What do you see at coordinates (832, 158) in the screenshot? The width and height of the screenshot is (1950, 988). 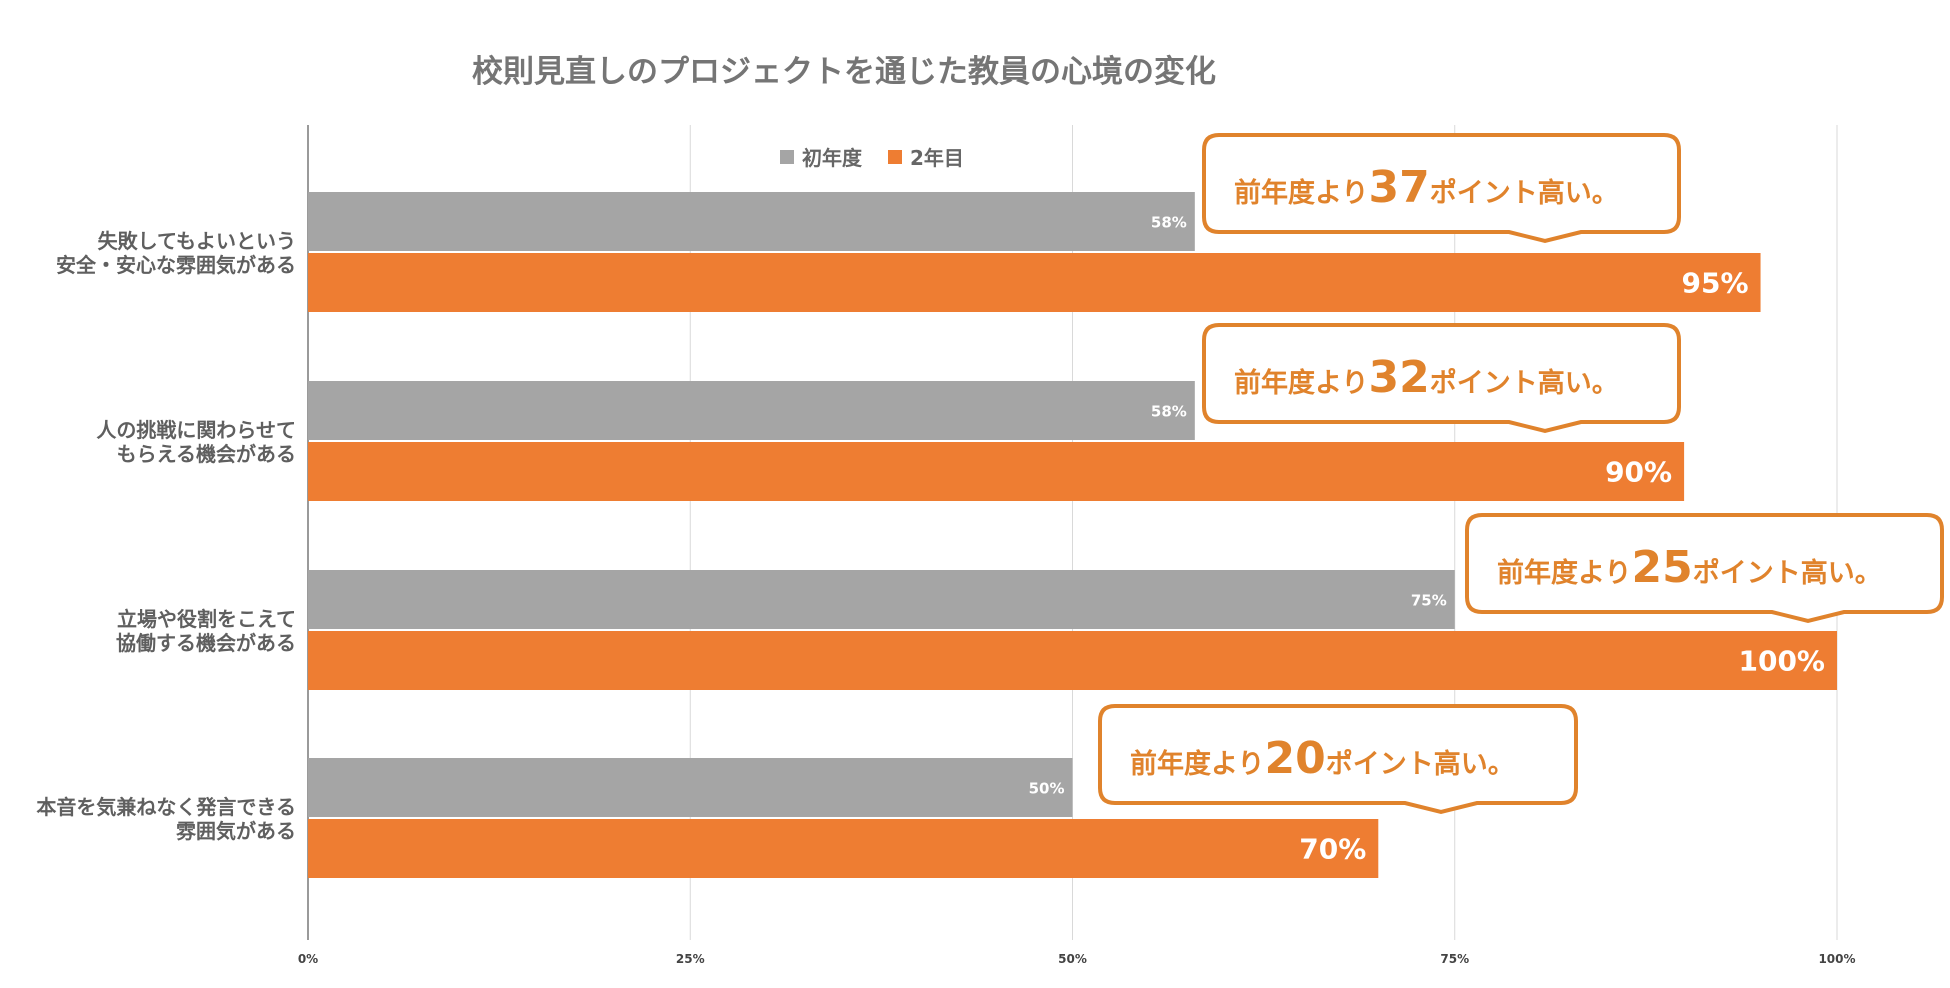 I see `legend-label: 初年度` at bounding box center [832, 158].